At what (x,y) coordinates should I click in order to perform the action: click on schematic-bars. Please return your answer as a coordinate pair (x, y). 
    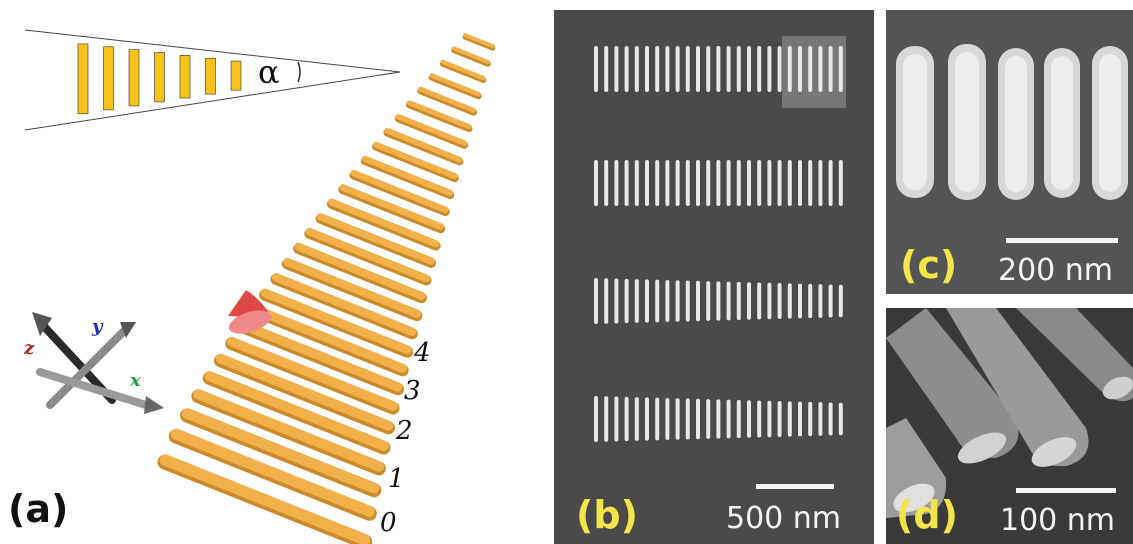
    Looking at the image, I should click on (159, 79).